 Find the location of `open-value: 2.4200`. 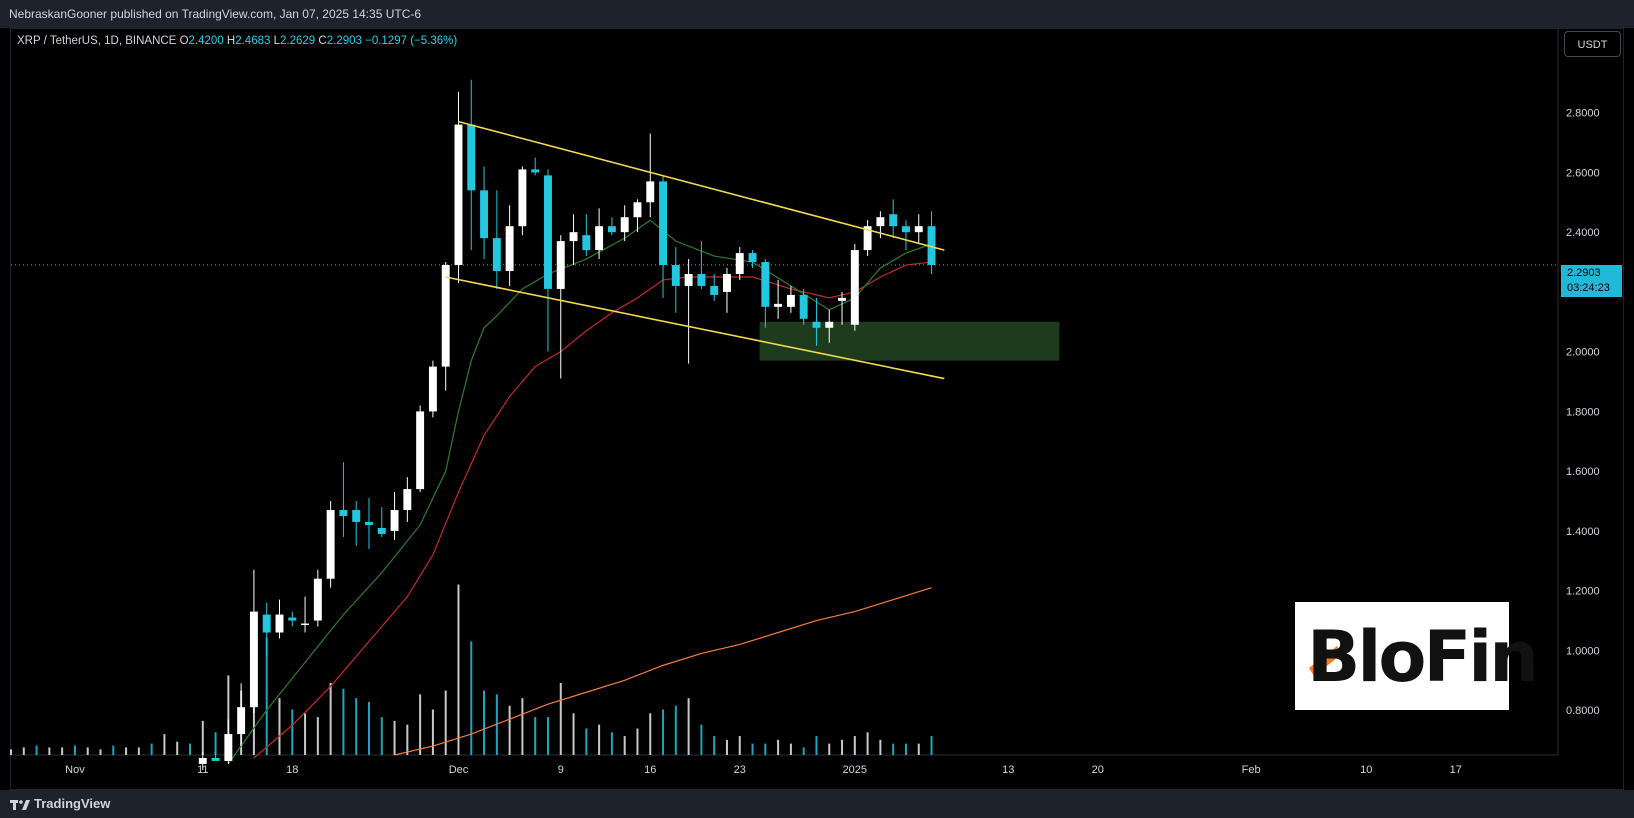

open-value: 2.4200 is located at coordinates (206, 41).